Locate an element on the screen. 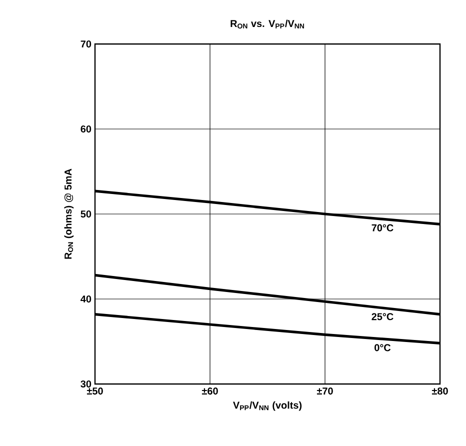  y-tick-label: 40 is located at coordinates (86, 299).